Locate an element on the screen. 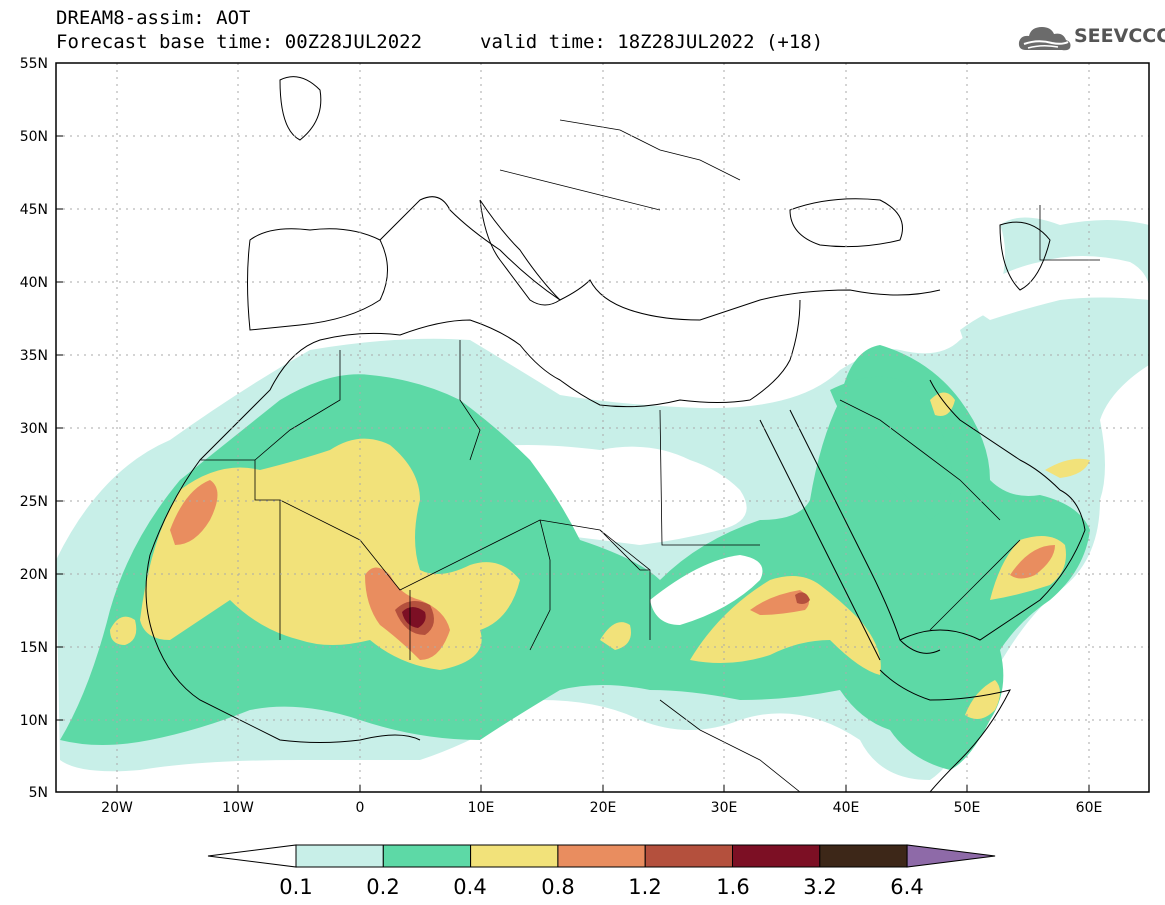 Image resolution: width=1165 pixels, height=905 pixels. colorbar is located at coordinates (601, 856).